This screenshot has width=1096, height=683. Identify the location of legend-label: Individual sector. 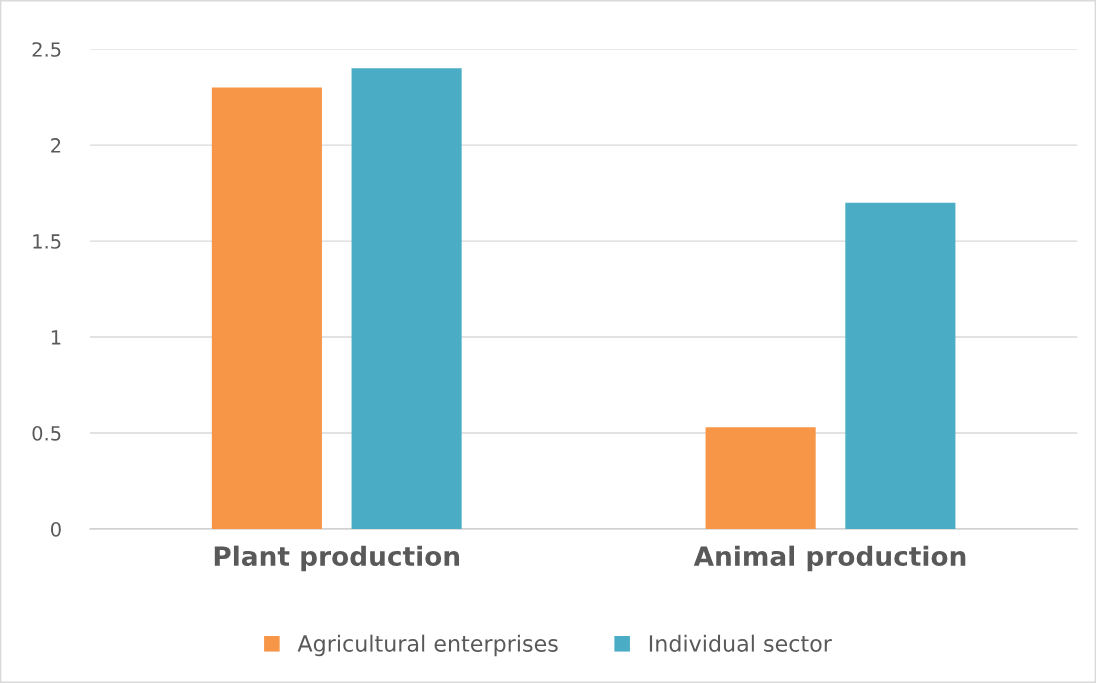
(740, 643).